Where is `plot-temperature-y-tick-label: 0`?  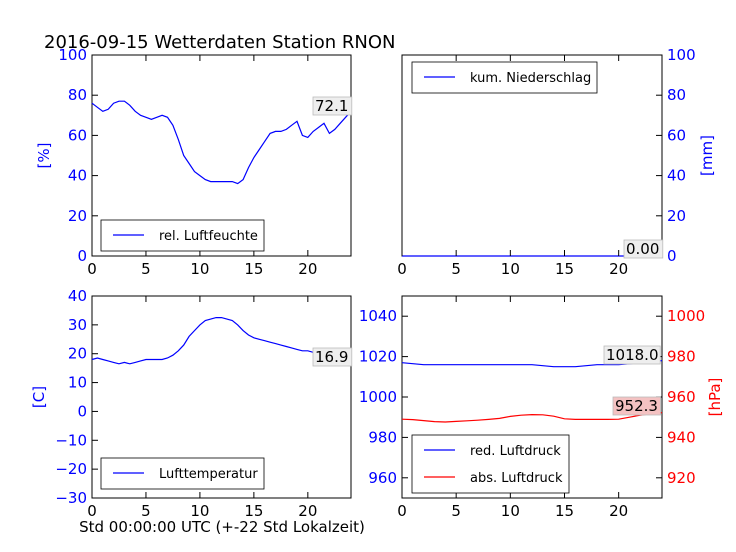 plot-temperature-y-tick-label: 0 is located at coordinates (82, 411).